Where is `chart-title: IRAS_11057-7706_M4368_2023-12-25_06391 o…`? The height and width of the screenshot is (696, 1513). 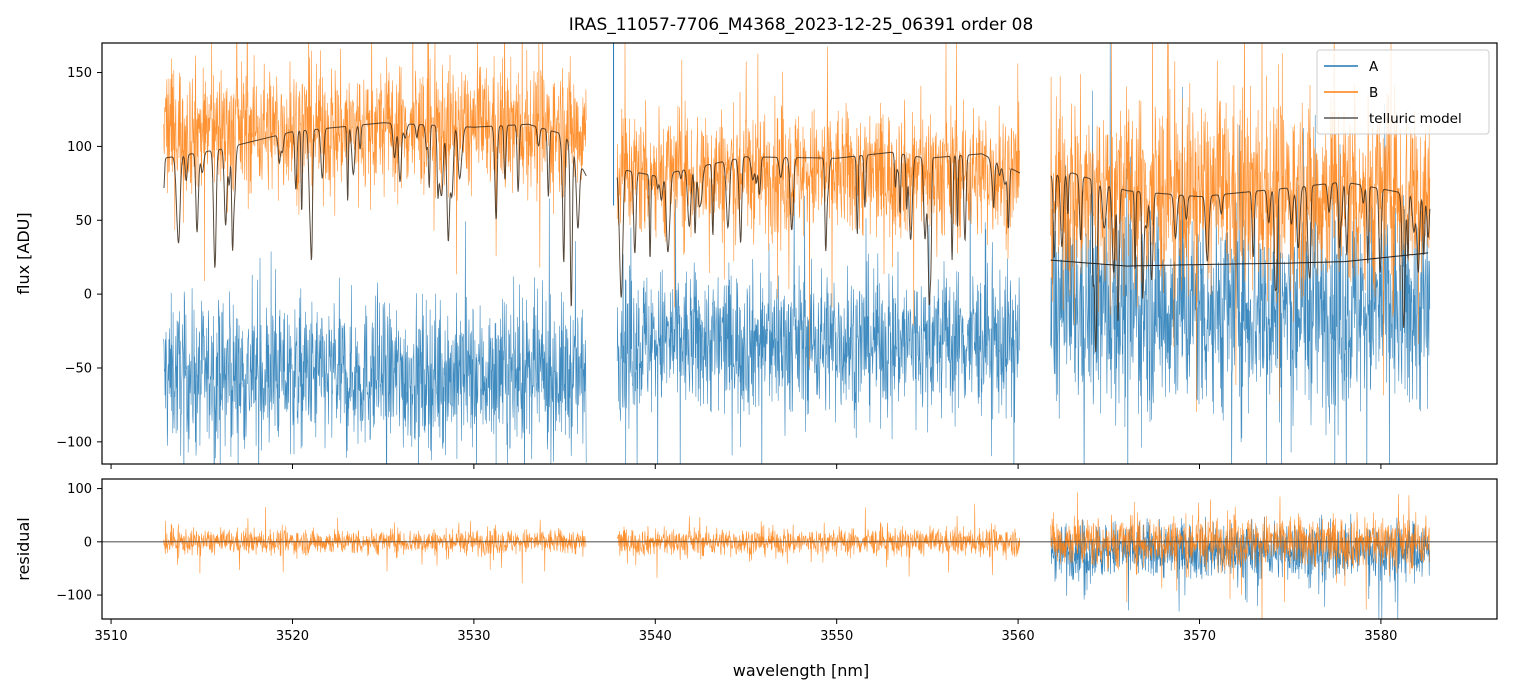 chart-title: IRAS_11057-7706_M4368_2023-12-25_06391 o… is located at coordinates (801, 25).